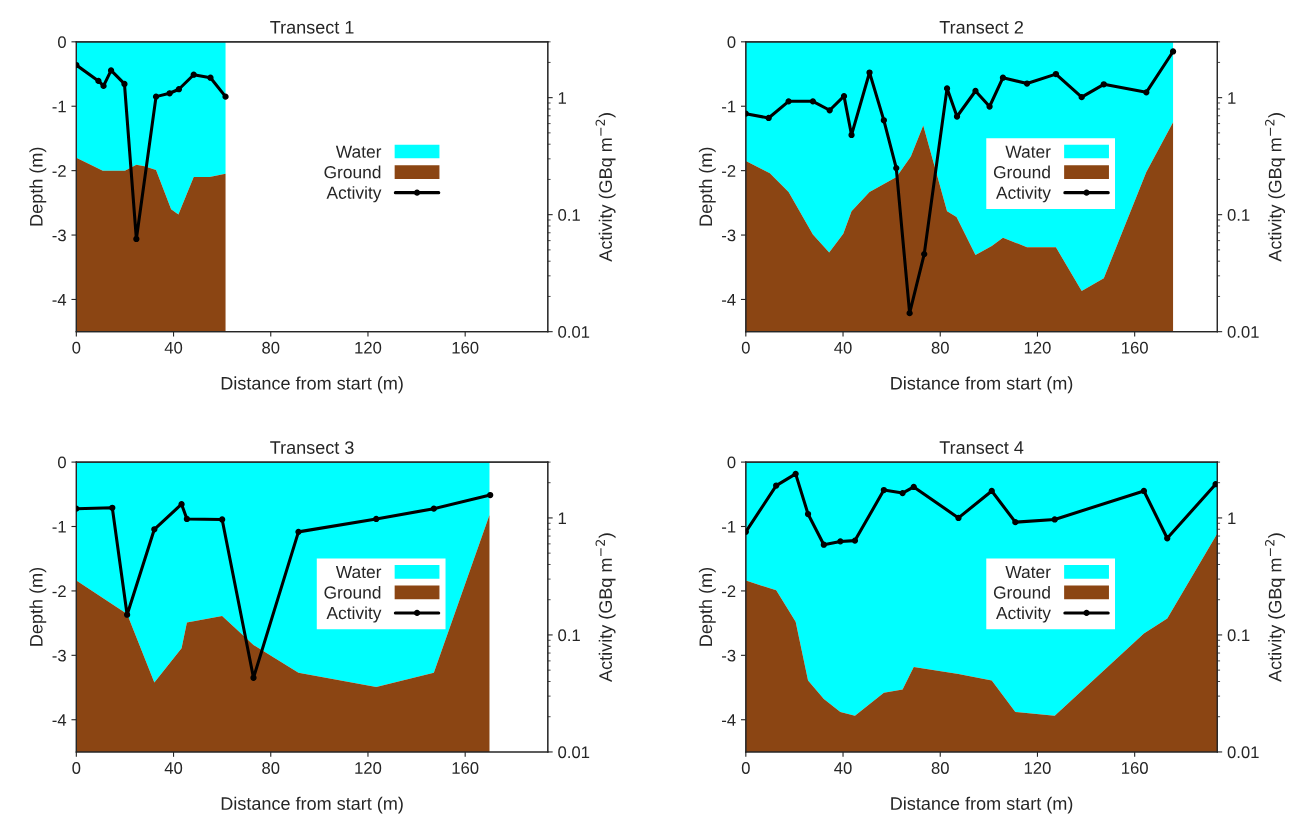 The height and width of the screenshot is (820, 1316). Describe the element at coordinates (1135, 347) in the screenshot. I see `x-tick-label: 160` at that location.